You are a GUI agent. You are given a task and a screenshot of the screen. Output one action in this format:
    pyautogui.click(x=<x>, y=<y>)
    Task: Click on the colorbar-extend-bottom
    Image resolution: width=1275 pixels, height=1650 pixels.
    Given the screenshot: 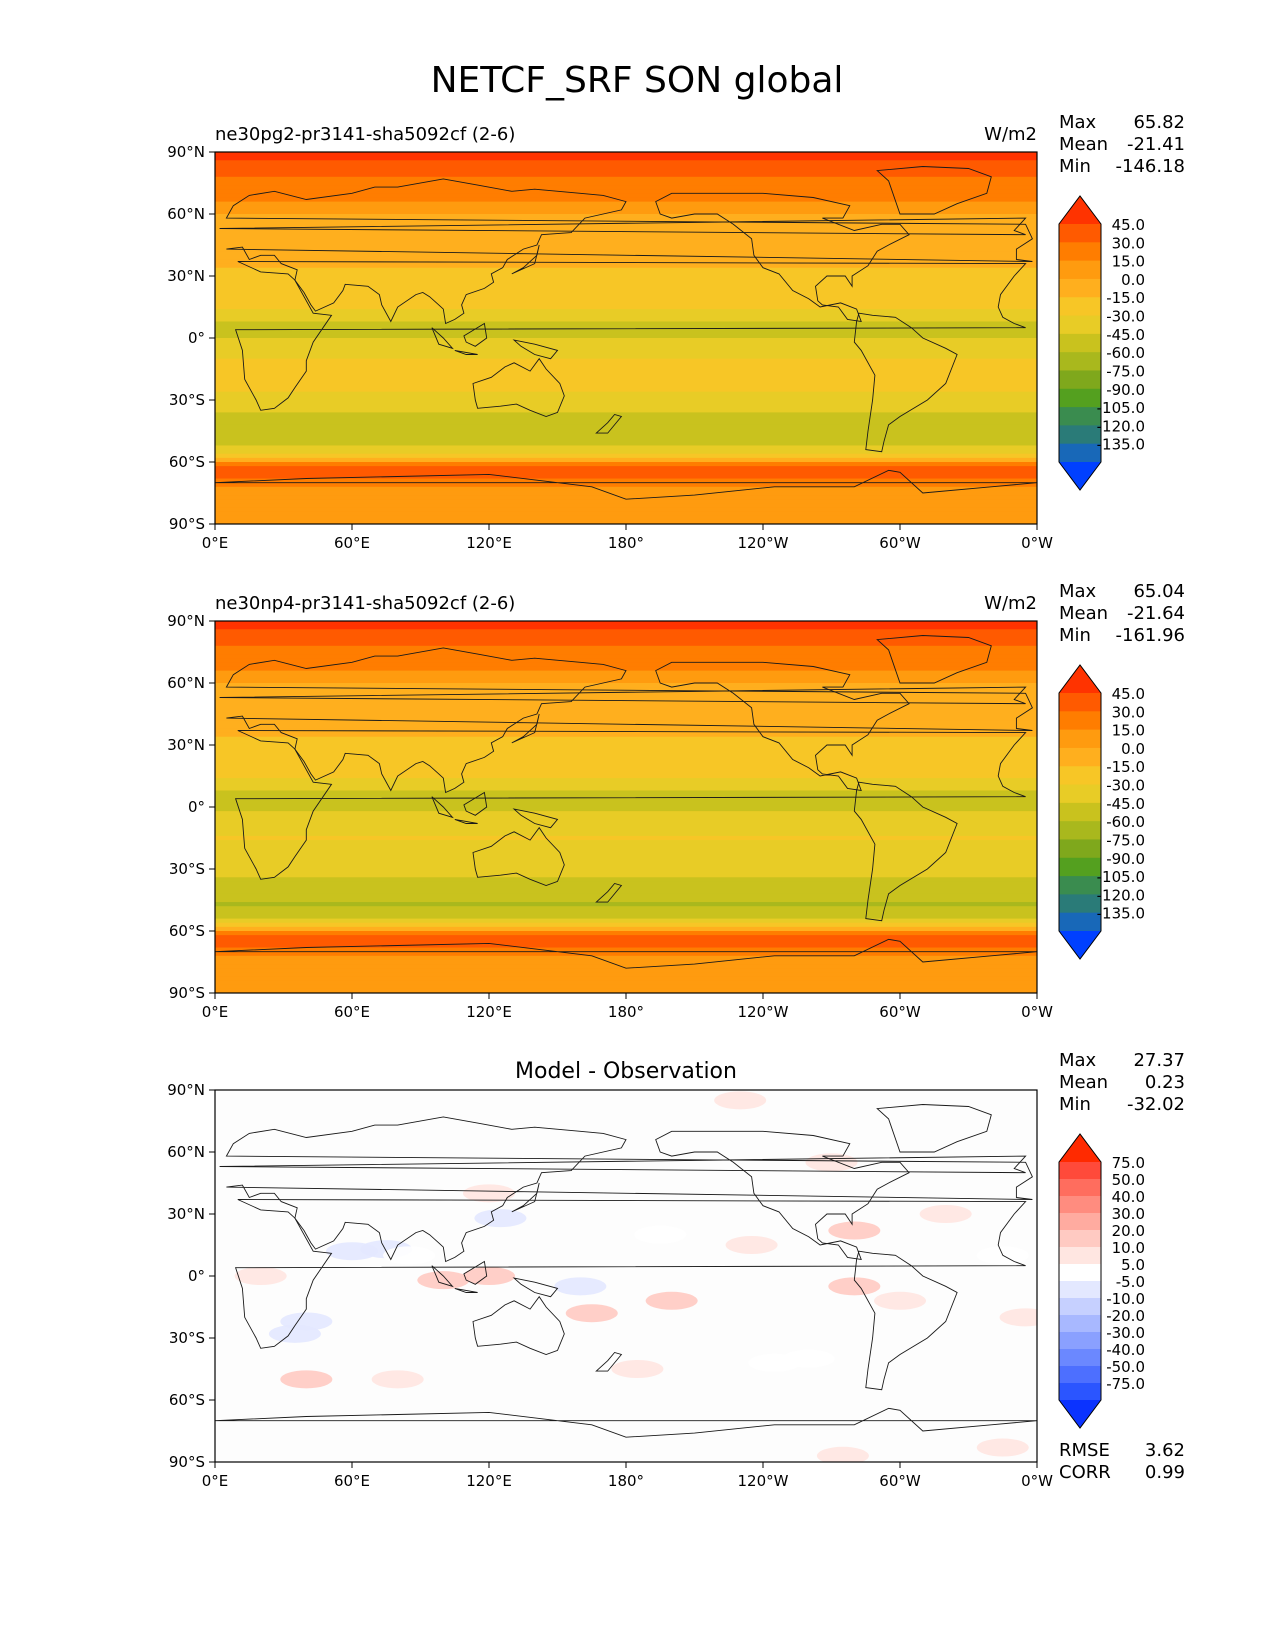 What is the action you would take?
    pyautogui.click(x=1080, y=1414)
    